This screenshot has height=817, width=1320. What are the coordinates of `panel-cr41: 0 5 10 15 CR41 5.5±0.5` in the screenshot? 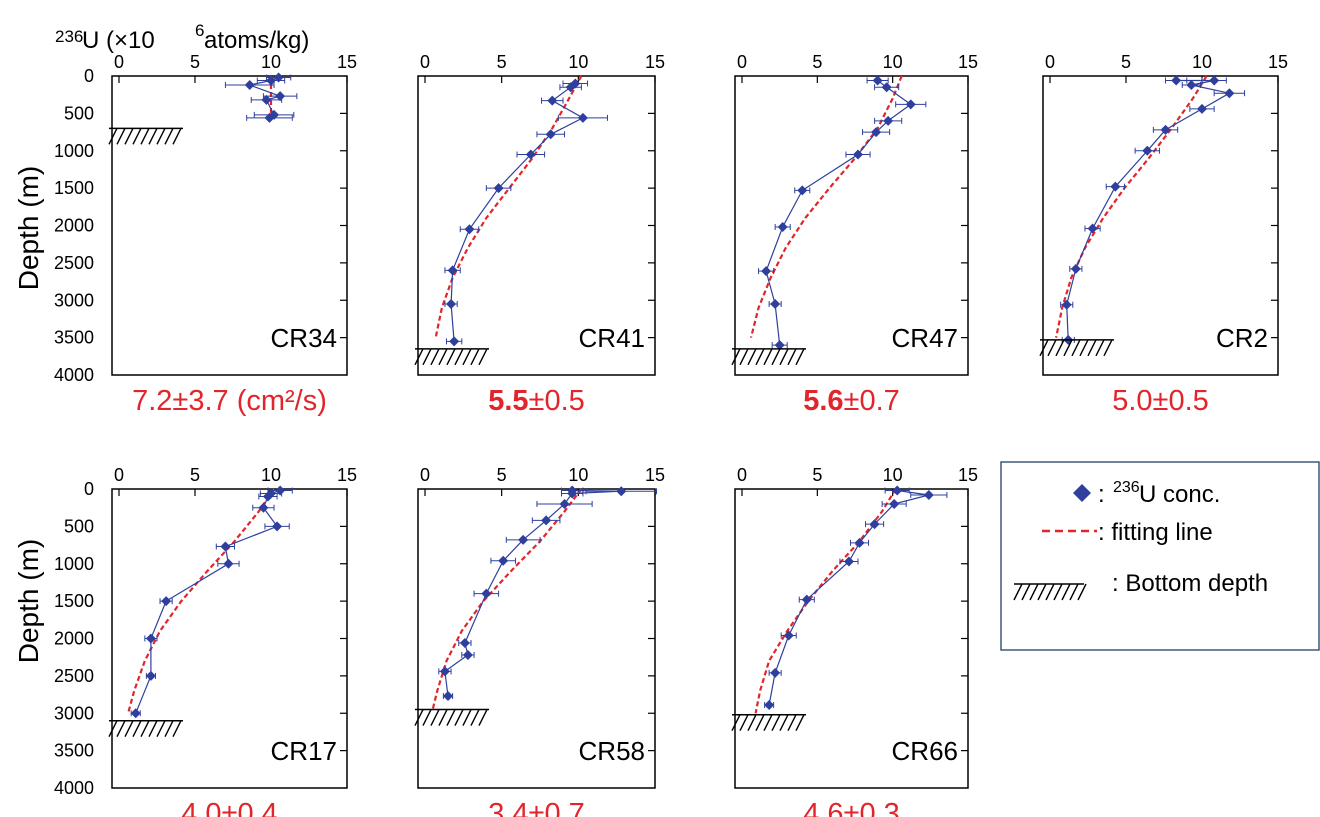 It's located at (539, 234).